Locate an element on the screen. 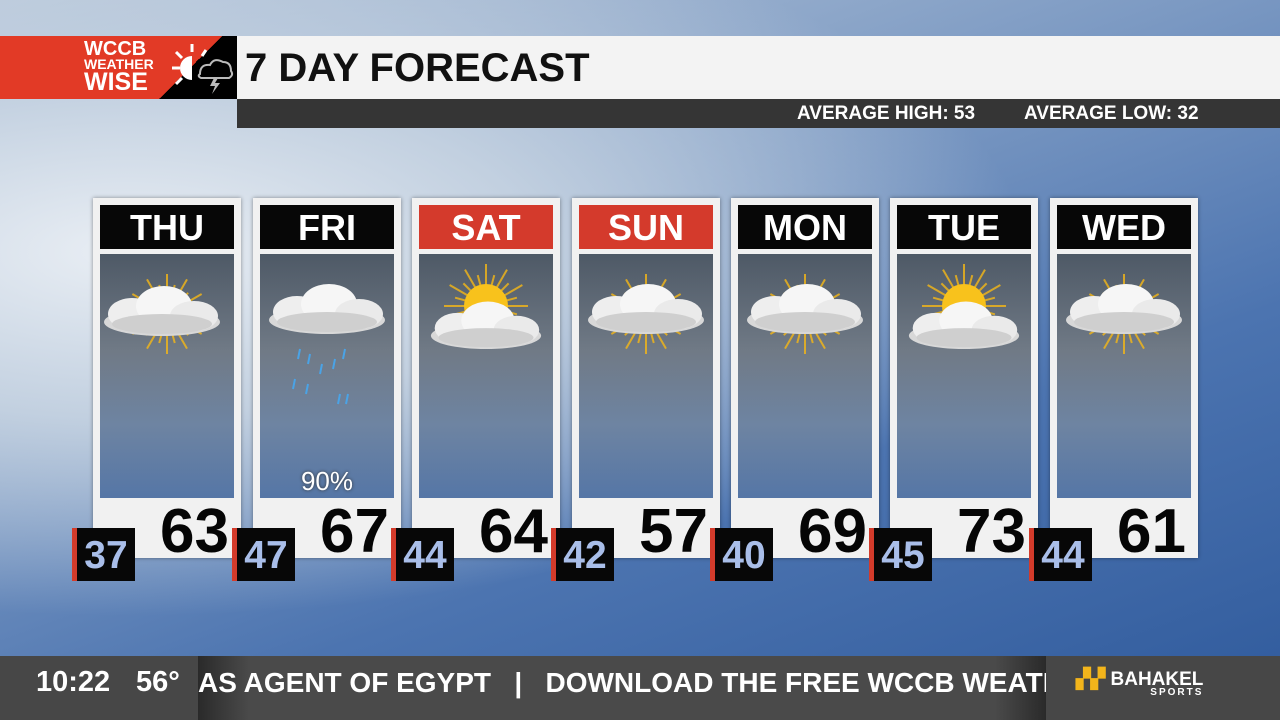 This screenshot has width=1280, height=720. forecast-card-sat: SAT 64 is located at coordinates (486, 382).